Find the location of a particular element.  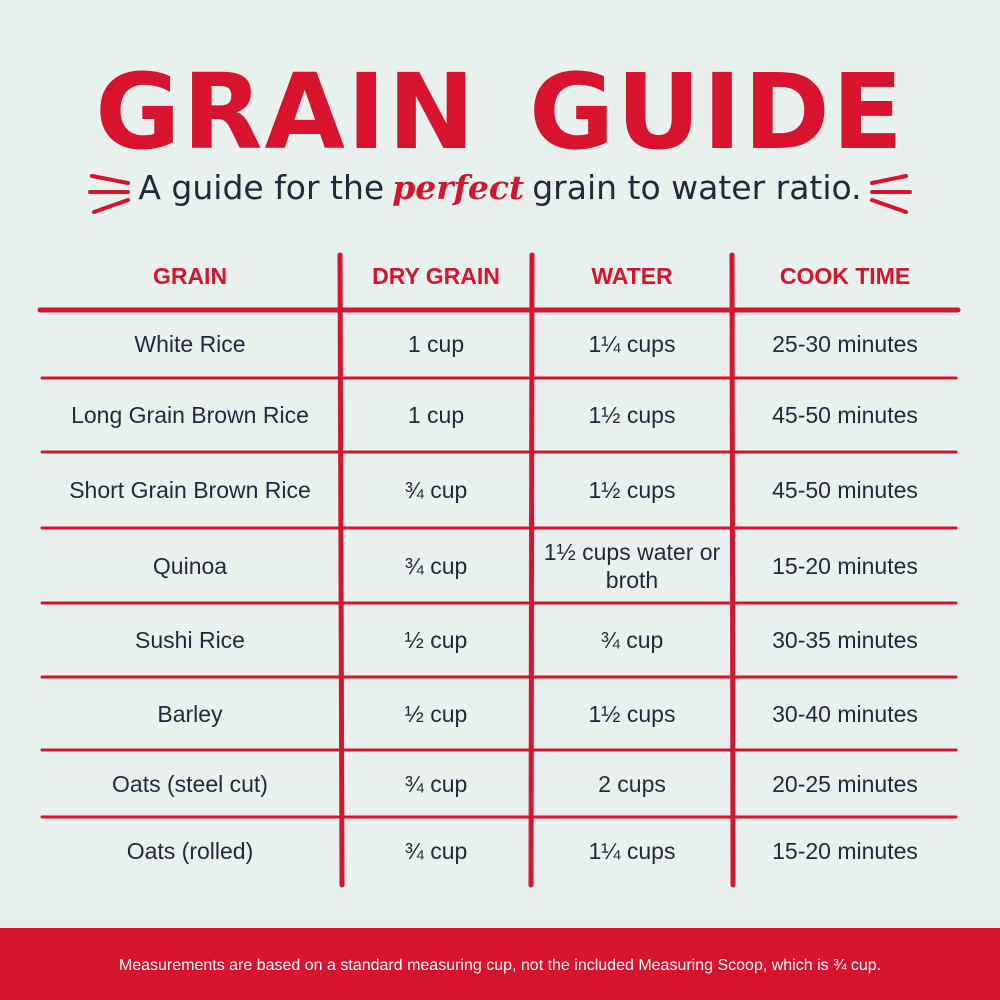

title: GRAIN GUIDE is located at coordinates (500, 112).